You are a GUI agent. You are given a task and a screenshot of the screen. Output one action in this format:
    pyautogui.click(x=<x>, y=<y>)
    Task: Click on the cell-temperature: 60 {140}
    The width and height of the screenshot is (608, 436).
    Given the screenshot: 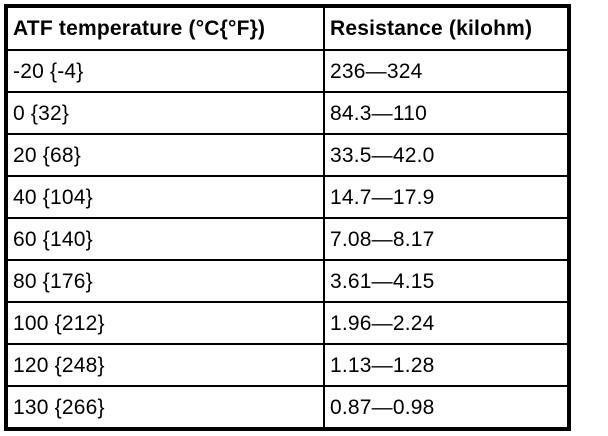 What is the action you would take?
    pyautogui.click(x=165, y=239)
    